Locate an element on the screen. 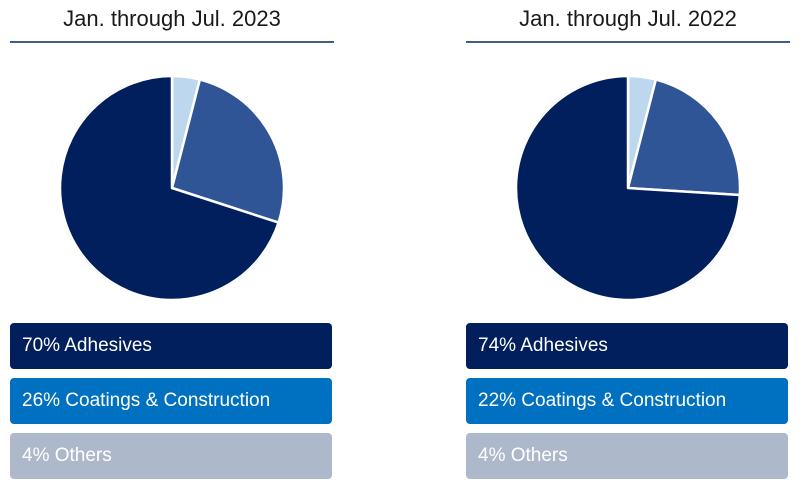 This screenshot has width=802, height=489. legend-item-coatings-construction: 22% Coatings & Construction is located at coordinates (627, 401).